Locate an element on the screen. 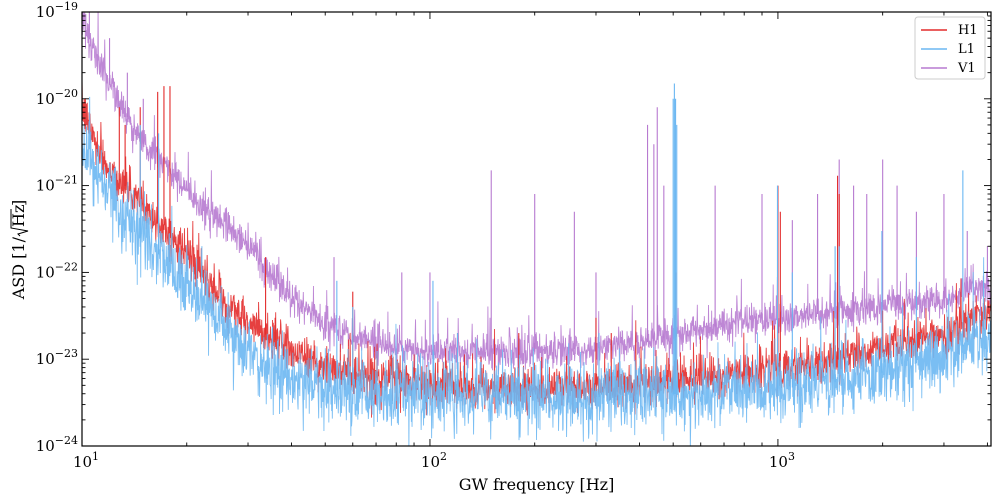 Image resolution: width=997 pixels, height=499 pixels. legend-label-v1: V1 is located at coordinates (966, 68).